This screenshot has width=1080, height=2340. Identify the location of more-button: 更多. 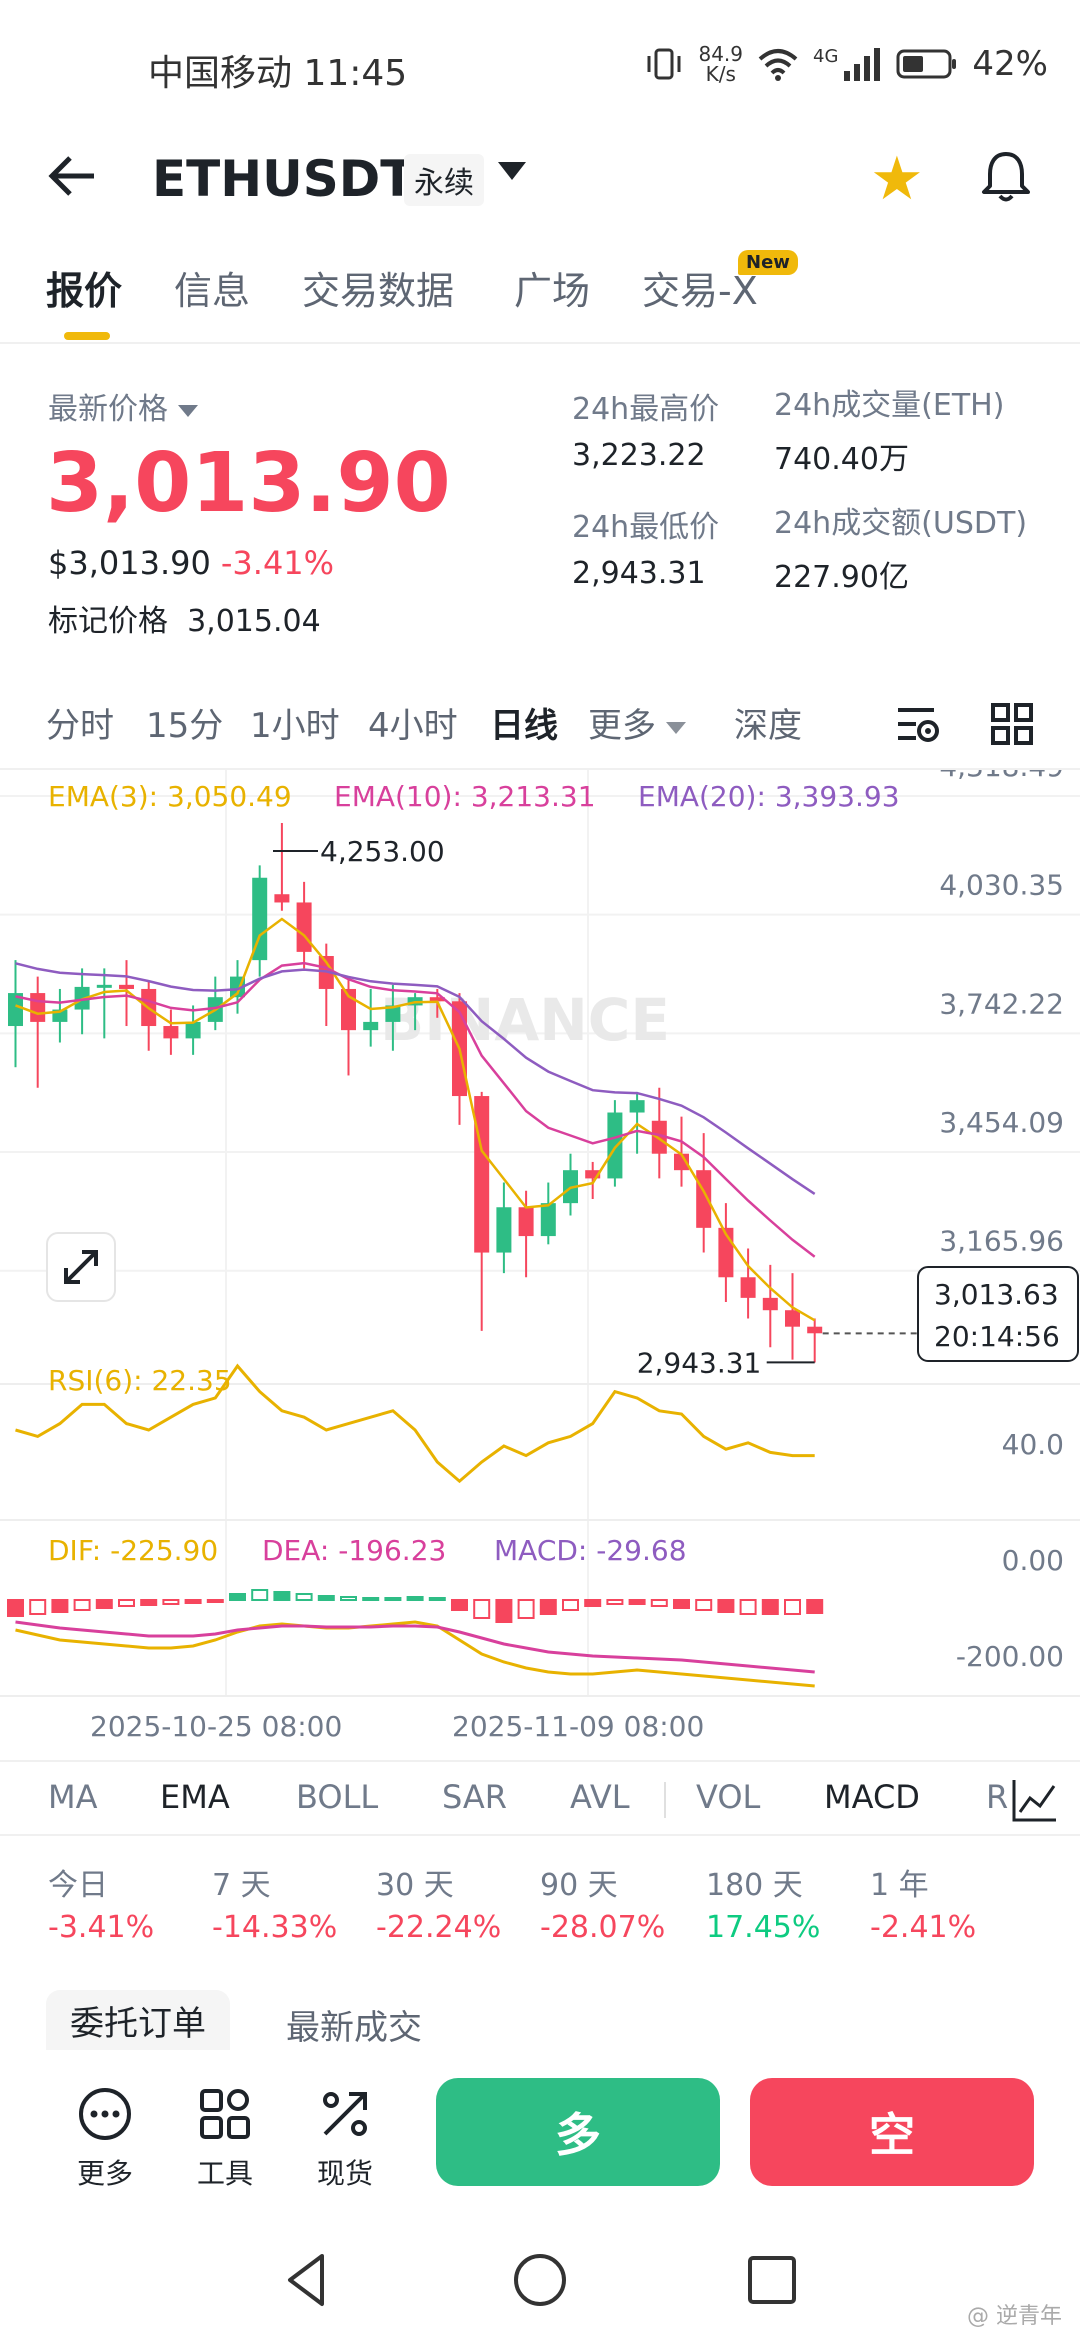
(105, 2139).